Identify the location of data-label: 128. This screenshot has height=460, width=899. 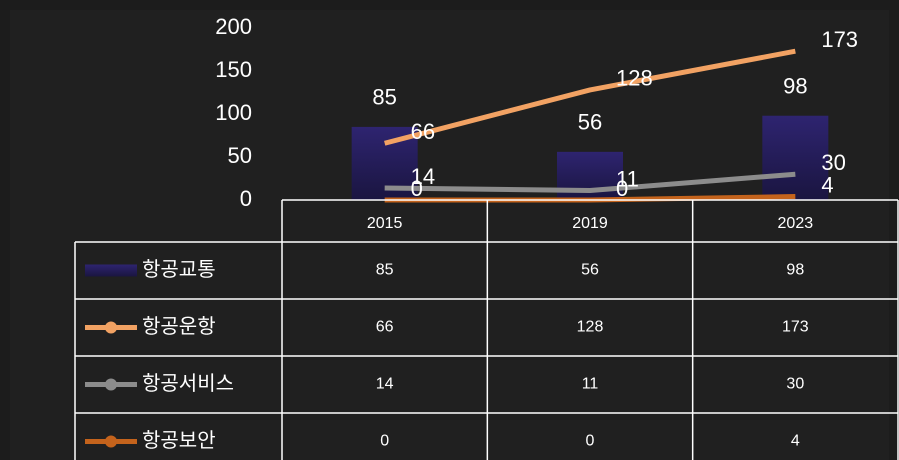
(634, 78).